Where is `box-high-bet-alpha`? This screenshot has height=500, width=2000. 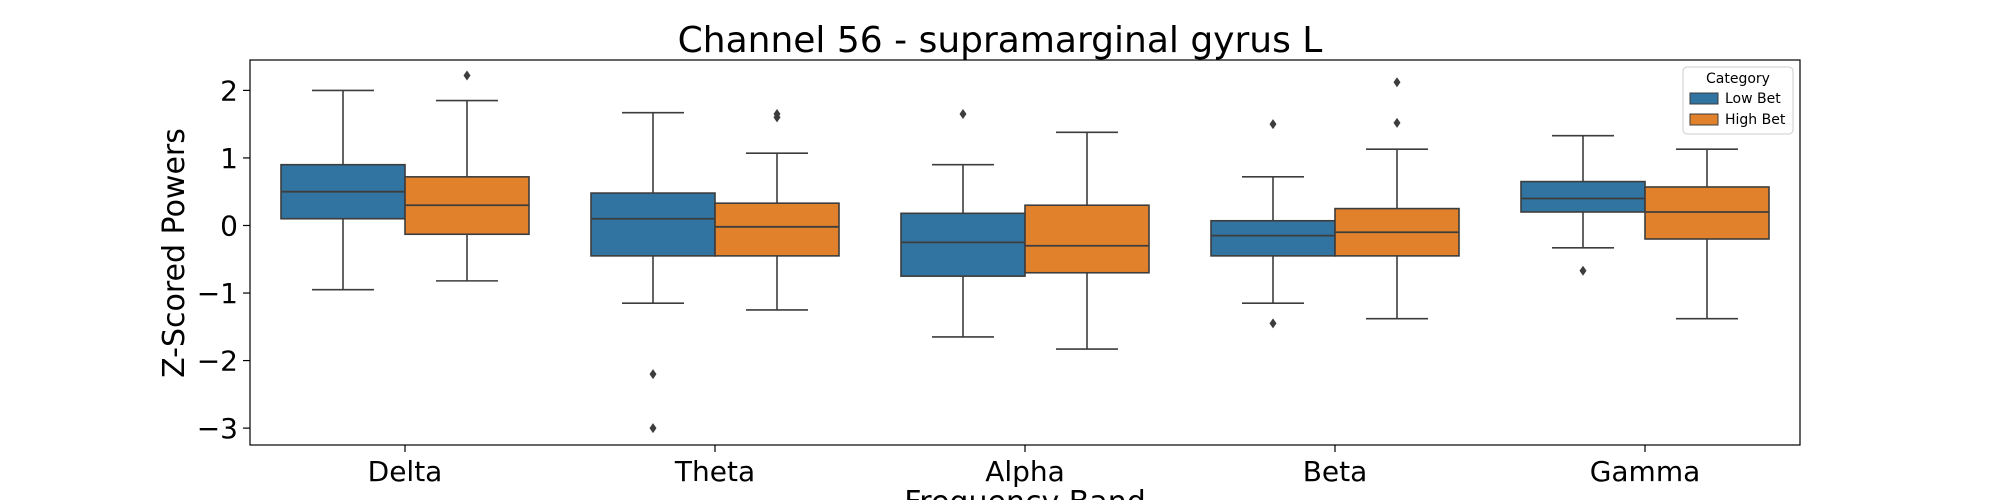
box-high-bet-alpha is located at coordinates (1087, 240).